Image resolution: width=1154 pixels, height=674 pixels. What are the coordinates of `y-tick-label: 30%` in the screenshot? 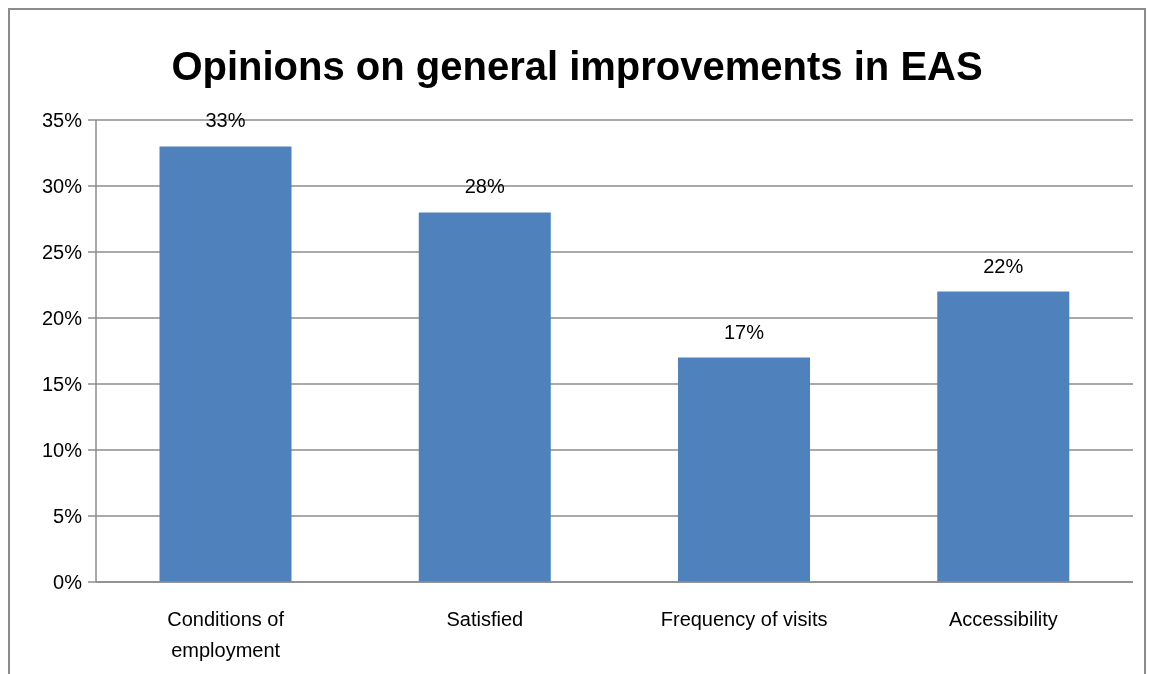 It's located at (62, 186).